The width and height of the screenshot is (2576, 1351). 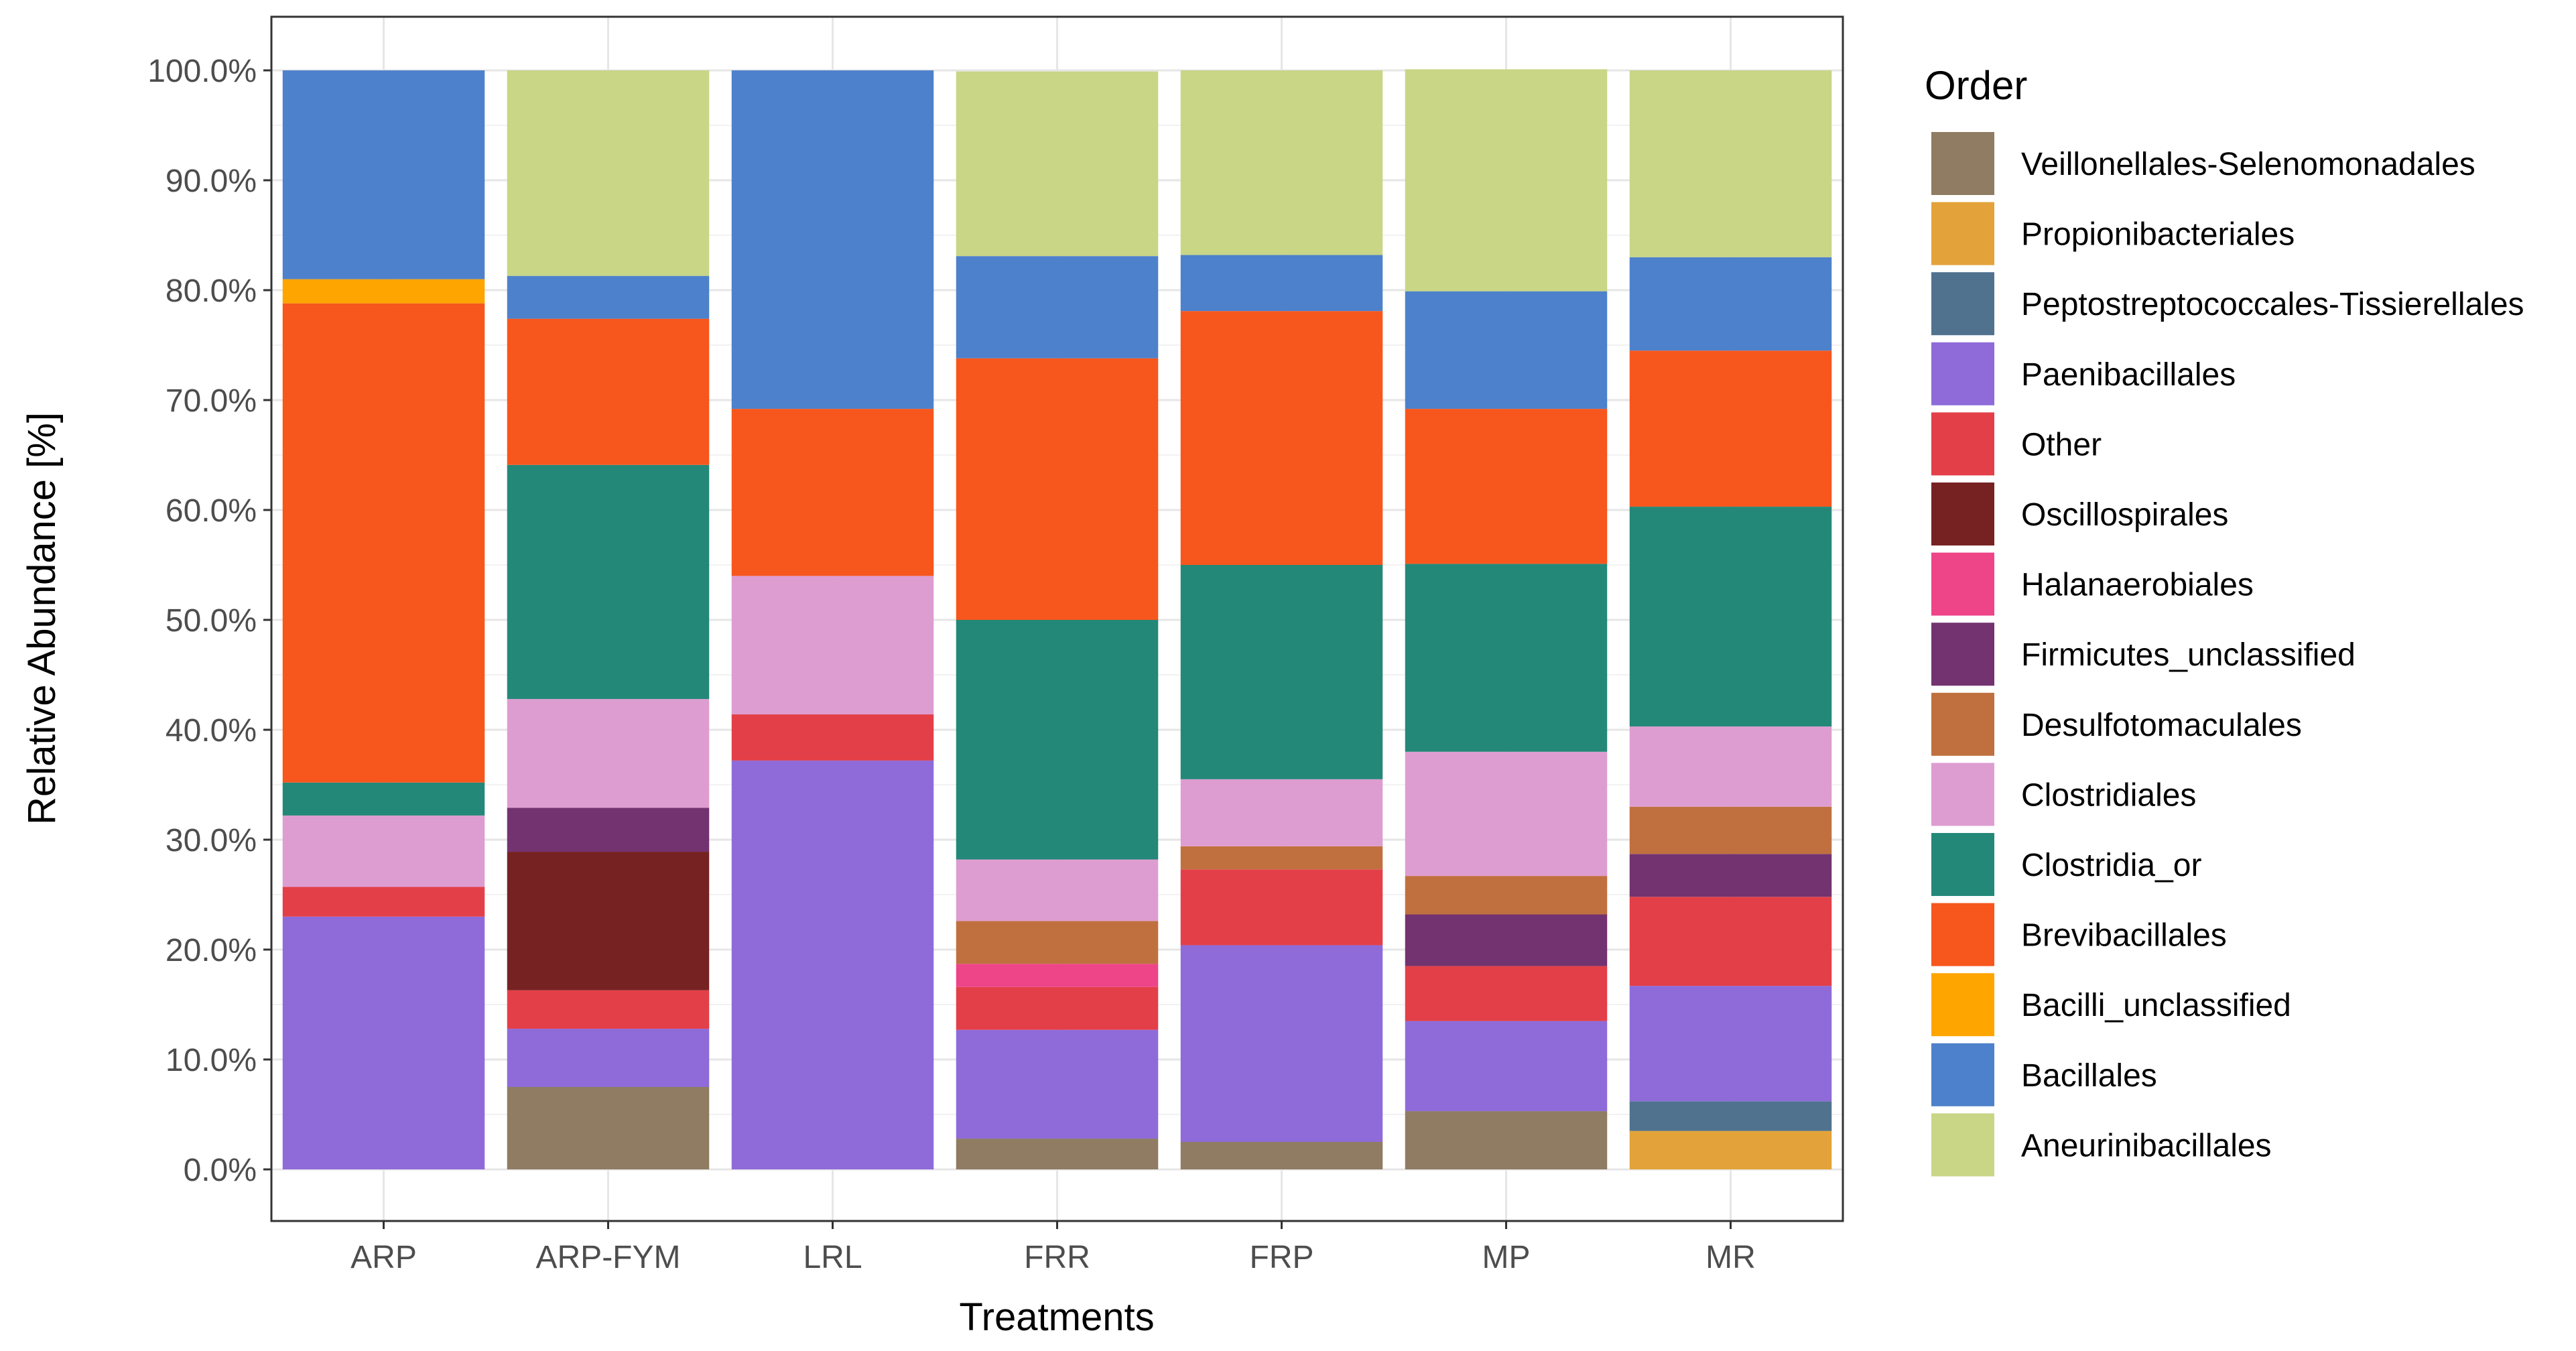 I want to click on x-axis: ARP ARP-FYM LRL FRR FRP MP MR, so click(x=1053, y=1248).